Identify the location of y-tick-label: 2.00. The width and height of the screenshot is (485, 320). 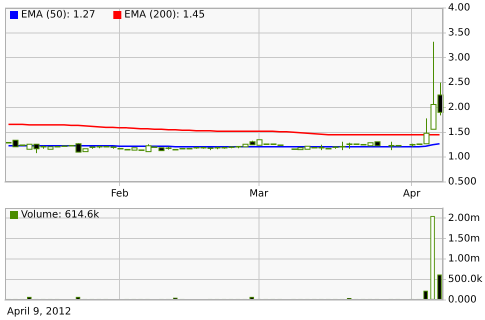
(459, 108).